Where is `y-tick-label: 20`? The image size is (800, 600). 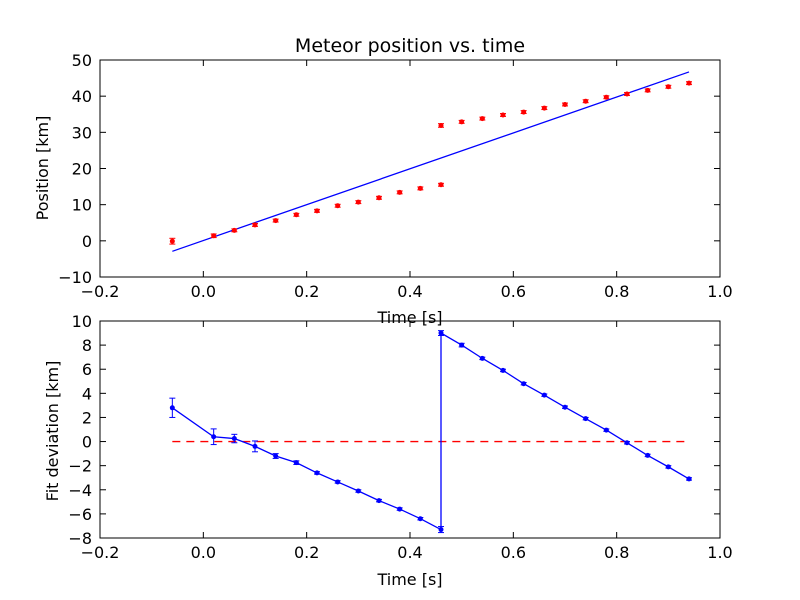 y-tick-label: 20 is located at coordinates (82, 169).